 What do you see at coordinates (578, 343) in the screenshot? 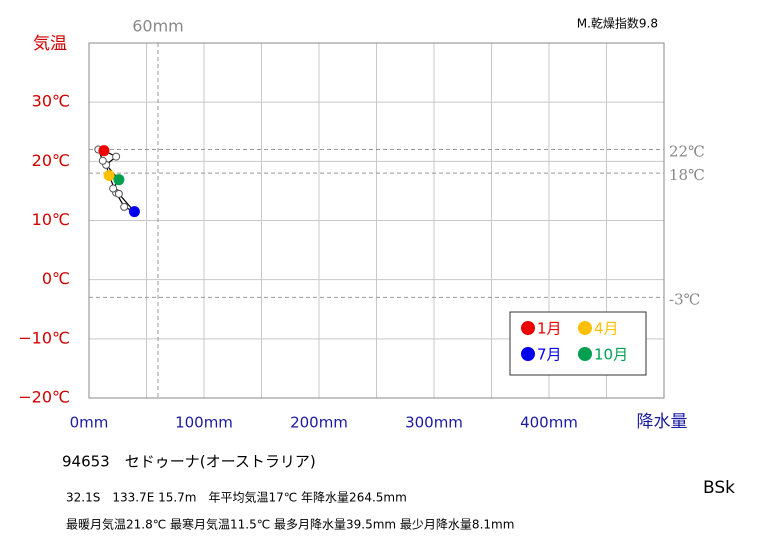
I see `legend-box` at bounding box center [578, 343].